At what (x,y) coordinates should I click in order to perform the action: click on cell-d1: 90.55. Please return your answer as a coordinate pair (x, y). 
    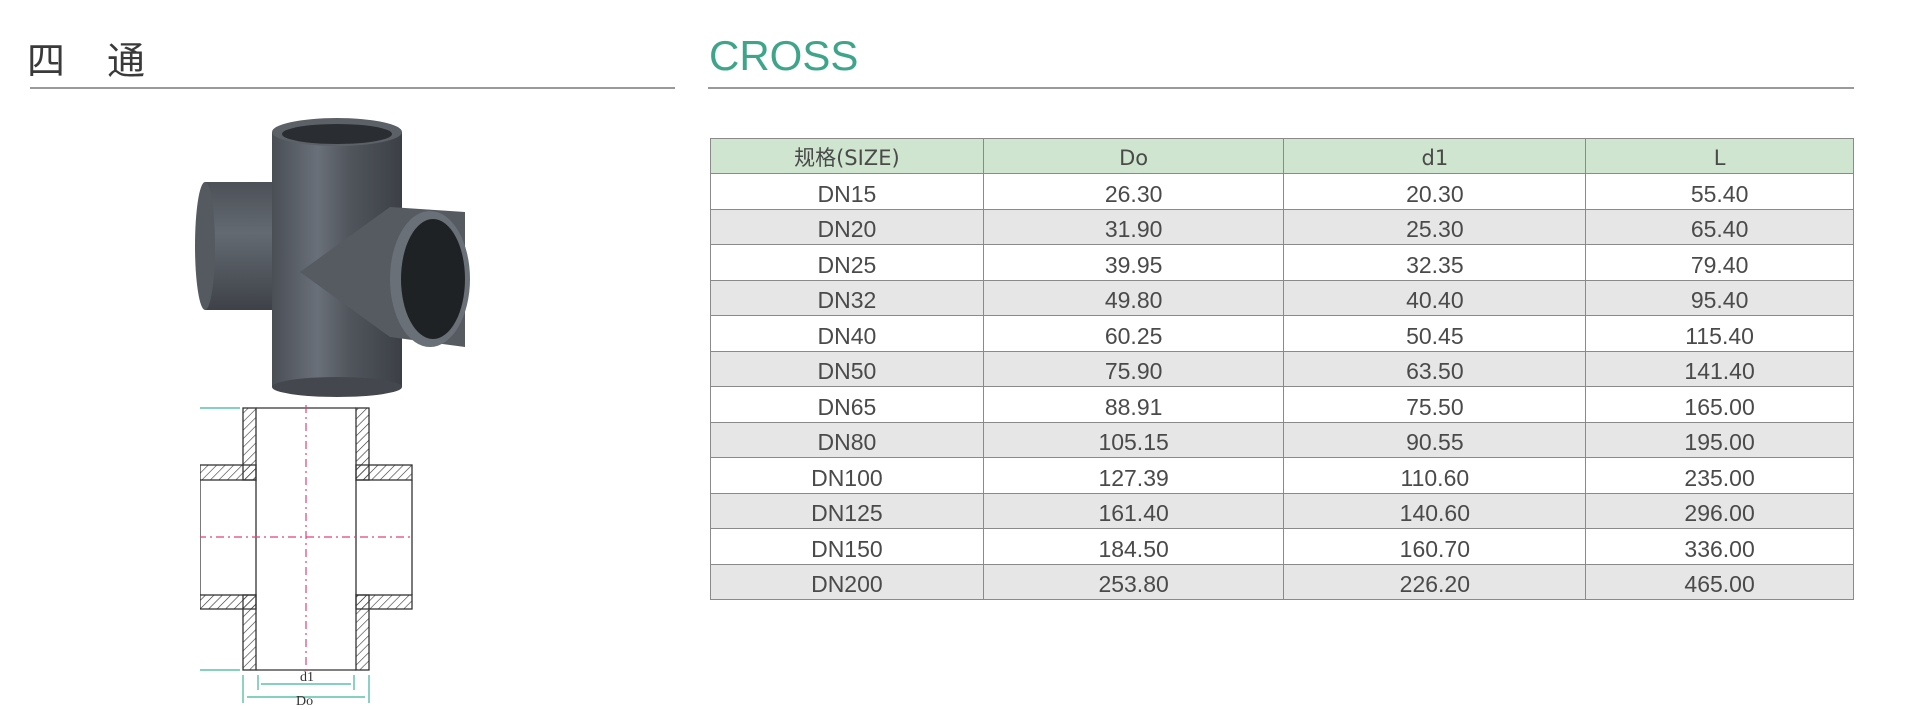
    Looking at the image, I should click on (1435, 439).